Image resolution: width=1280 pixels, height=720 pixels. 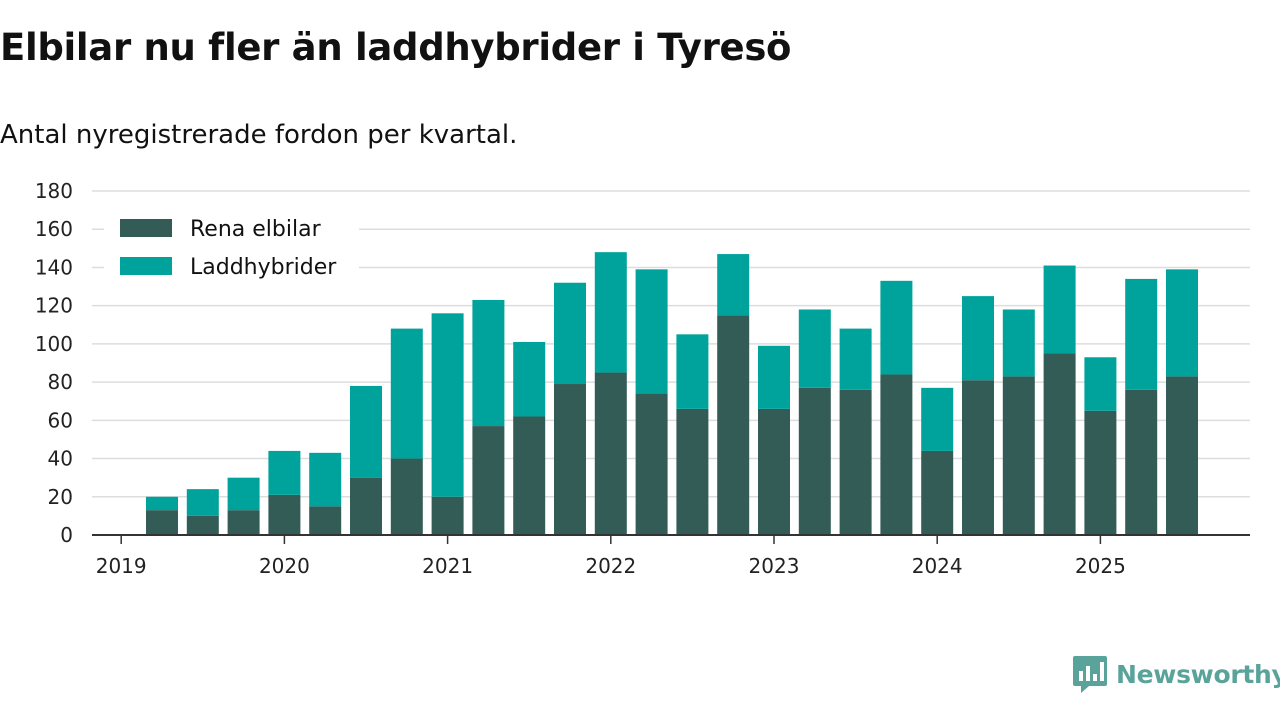 I want to click on x-tick-label: 2025, so click(x=1100, y=566).